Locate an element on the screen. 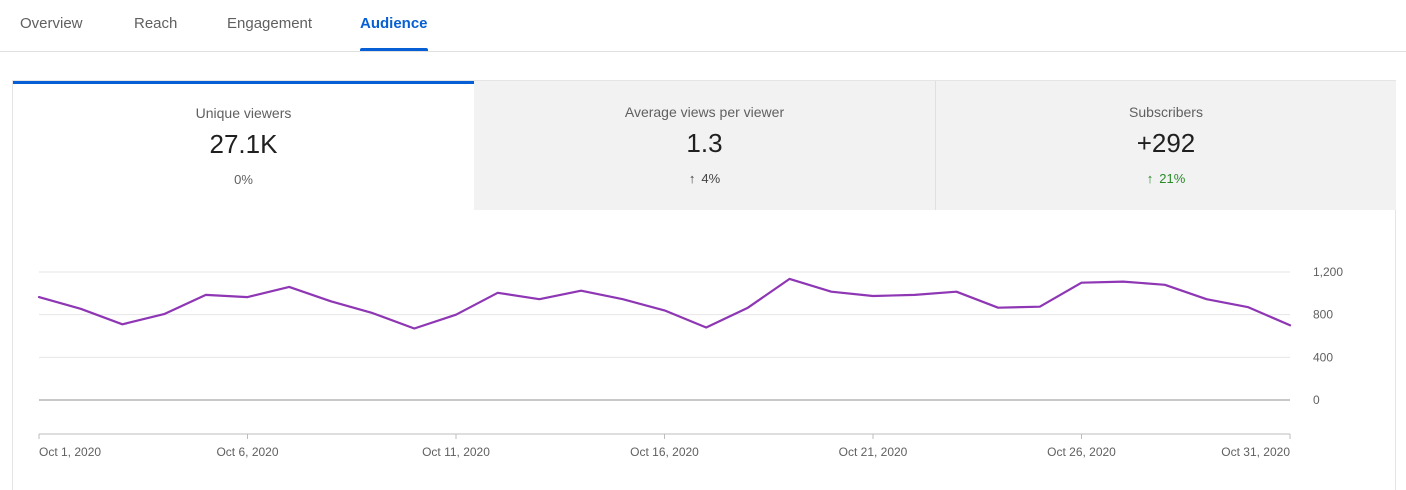 This screenshot has height=490, width=1406. metric-delta: ↑ 4% is located at coordinates (704, 178).